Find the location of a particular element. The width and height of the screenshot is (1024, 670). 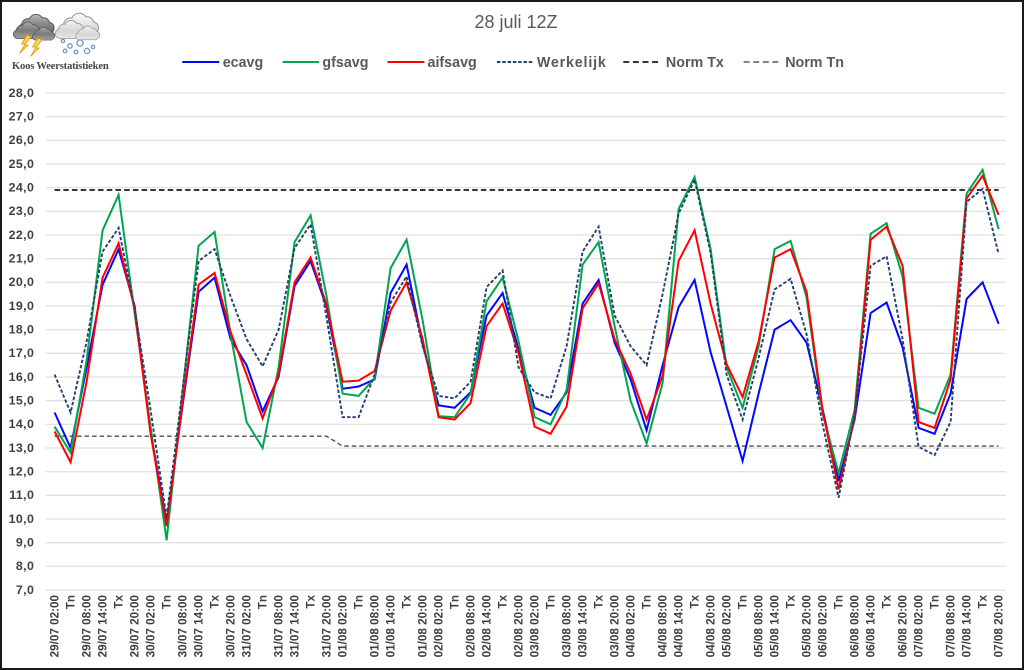

svg-text: 18,0 is located at coordinates (22, 330).